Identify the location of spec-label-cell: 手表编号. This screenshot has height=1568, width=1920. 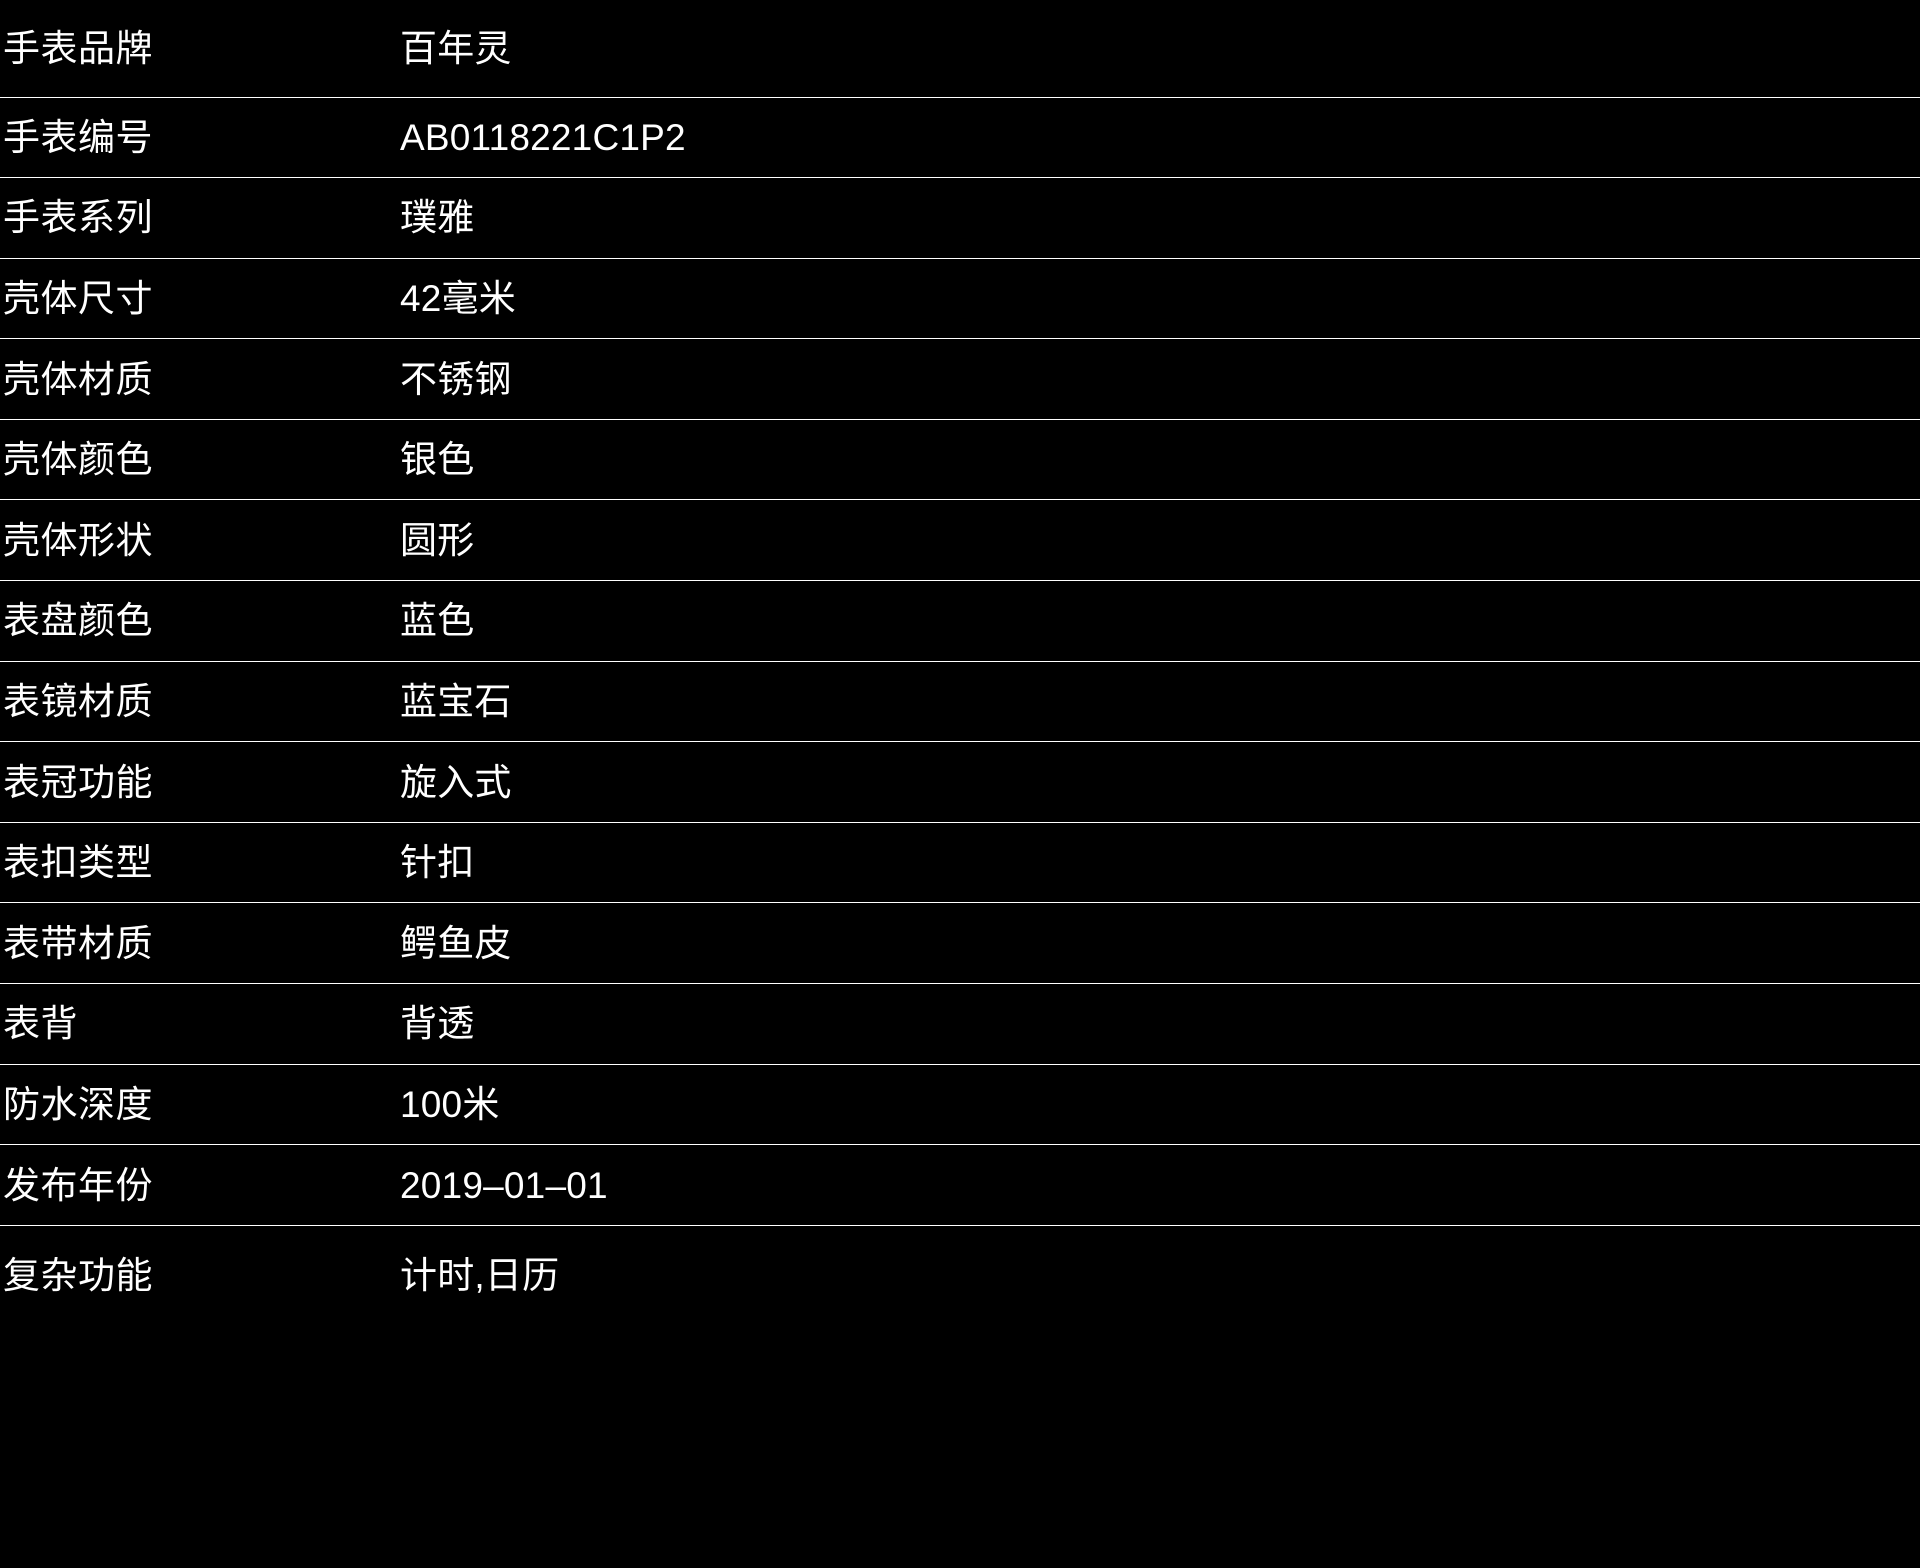
(200, 138).